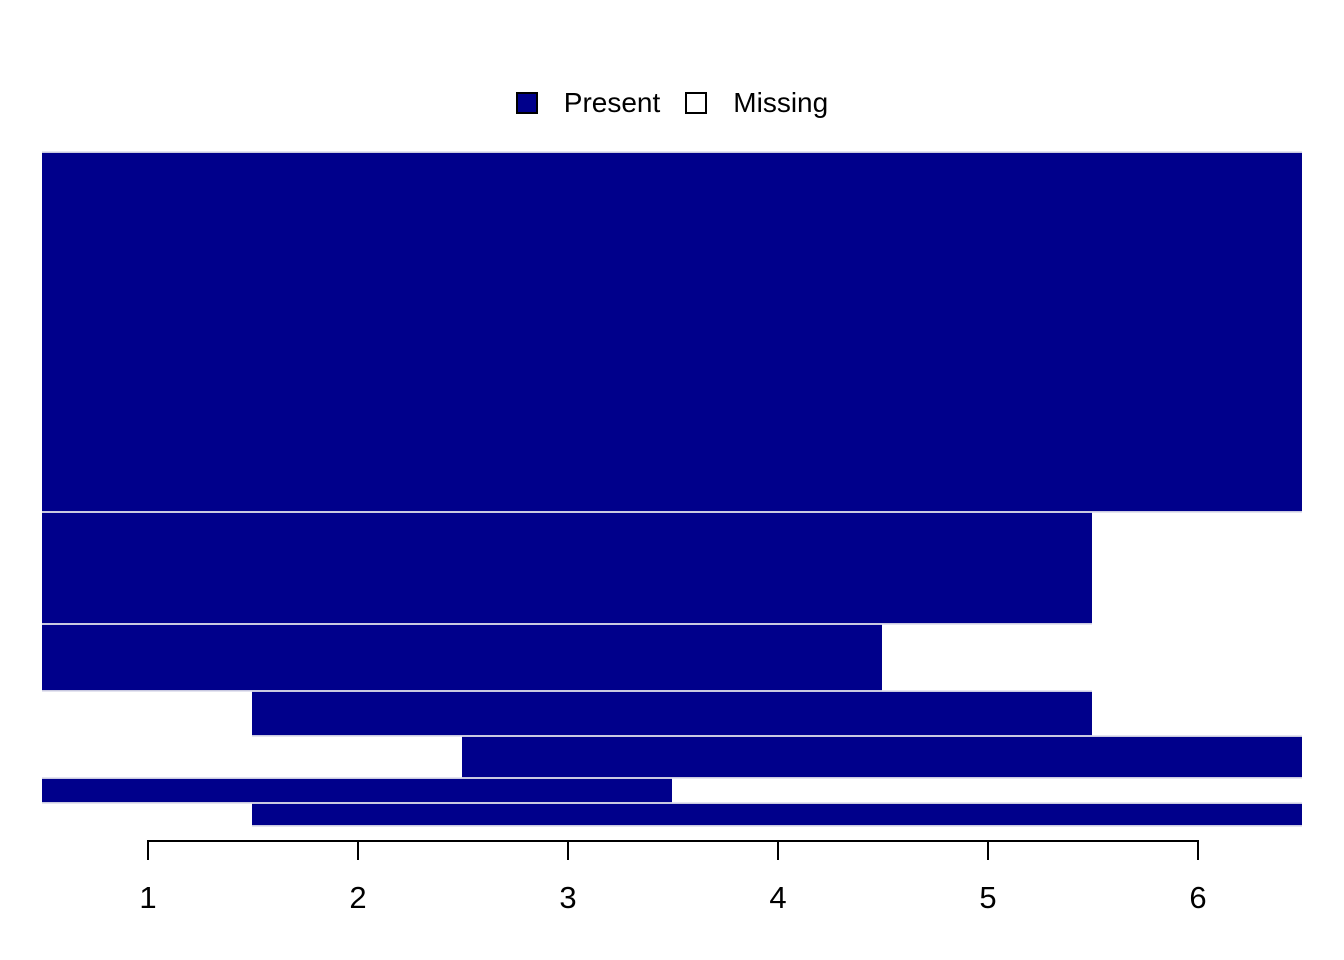  Describe the element at coordinates (696, 103) in the screenshot. I see `missing-swatch-icon` at that location.